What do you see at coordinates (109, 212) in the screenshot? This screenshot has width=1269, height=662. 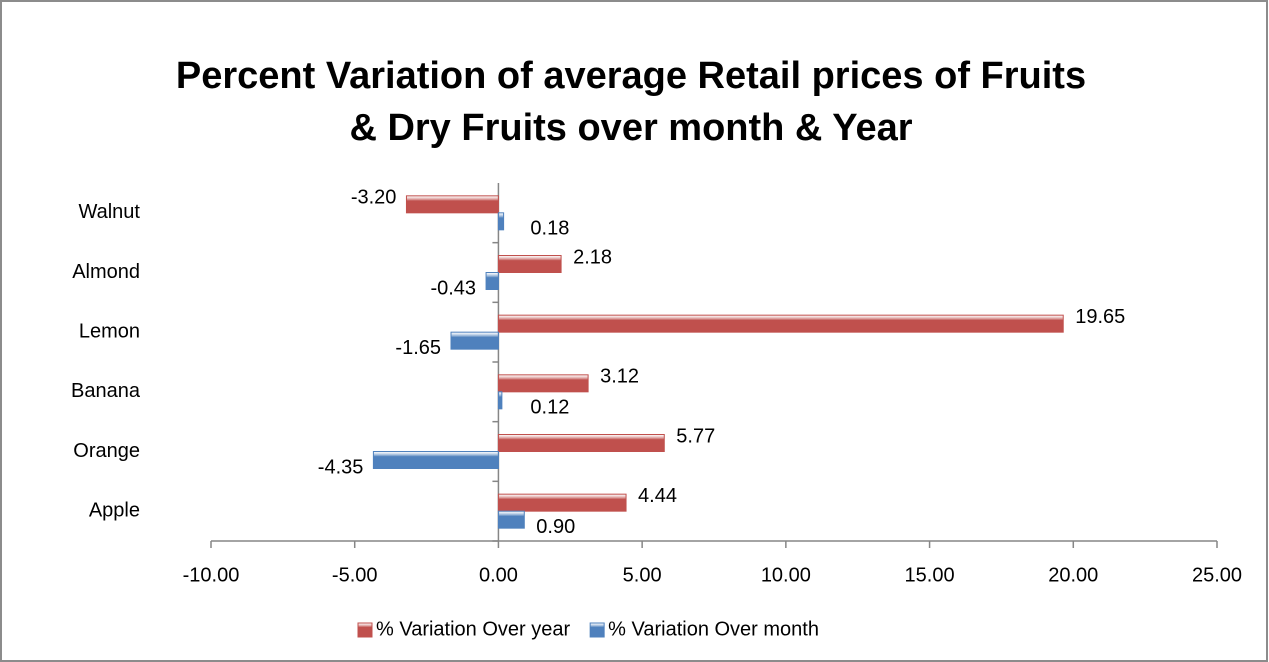 I see `y-tick-label: Walnut` at bounding box center [109, 212].